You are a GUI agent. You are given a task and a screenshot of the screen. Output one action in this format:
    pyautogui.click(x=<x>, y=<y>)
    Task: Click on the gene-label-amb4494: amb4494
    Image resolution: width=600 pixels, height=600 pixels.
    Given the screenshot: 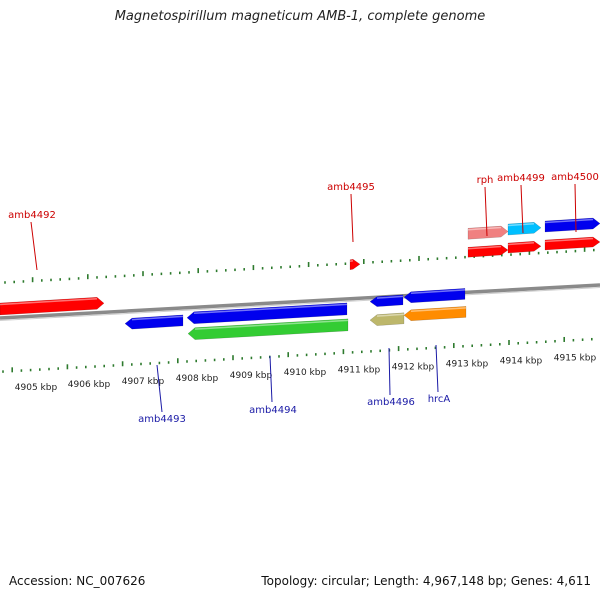 What is the action you would take?
    pyautogui.click(x=273, y=410)
    